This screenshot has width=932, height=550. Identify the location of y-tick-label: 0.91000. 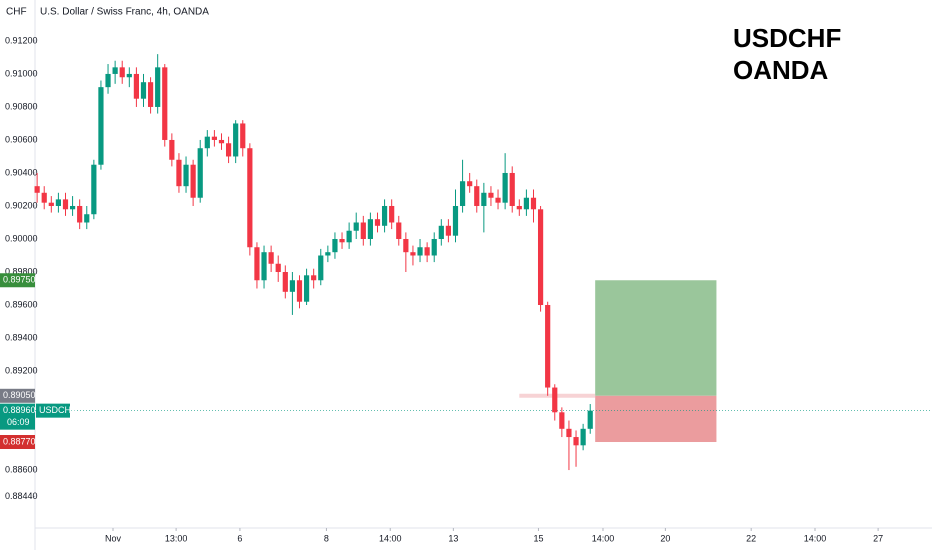
(21, 73).